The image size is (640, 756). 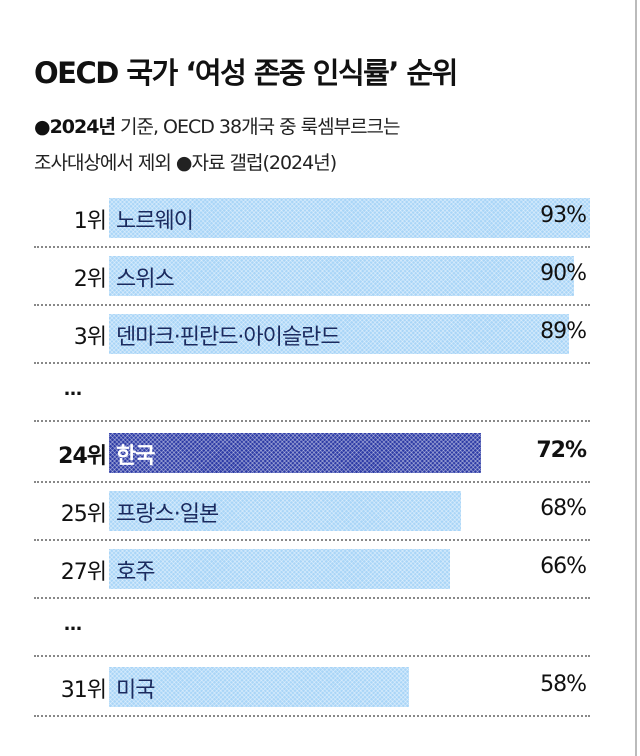 I want to click on bar-row: 24위 한국 72%, so click(x=312, y=453).